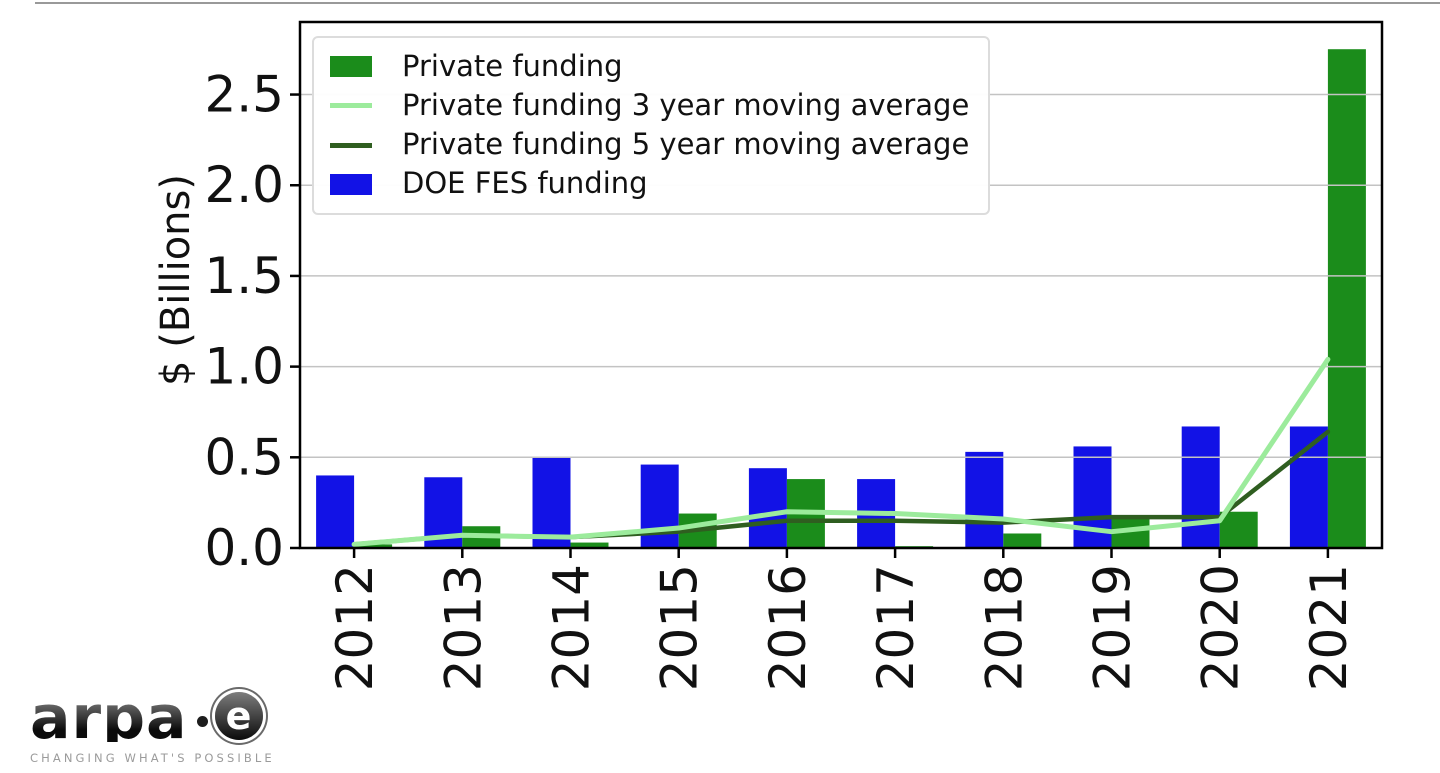 This screenshot has width=1440, height=773. What do you see at coordinates (1200, 487) in the screenshot?
I see `bar-doe-fes-2020` at bounding box center [1200, 487].